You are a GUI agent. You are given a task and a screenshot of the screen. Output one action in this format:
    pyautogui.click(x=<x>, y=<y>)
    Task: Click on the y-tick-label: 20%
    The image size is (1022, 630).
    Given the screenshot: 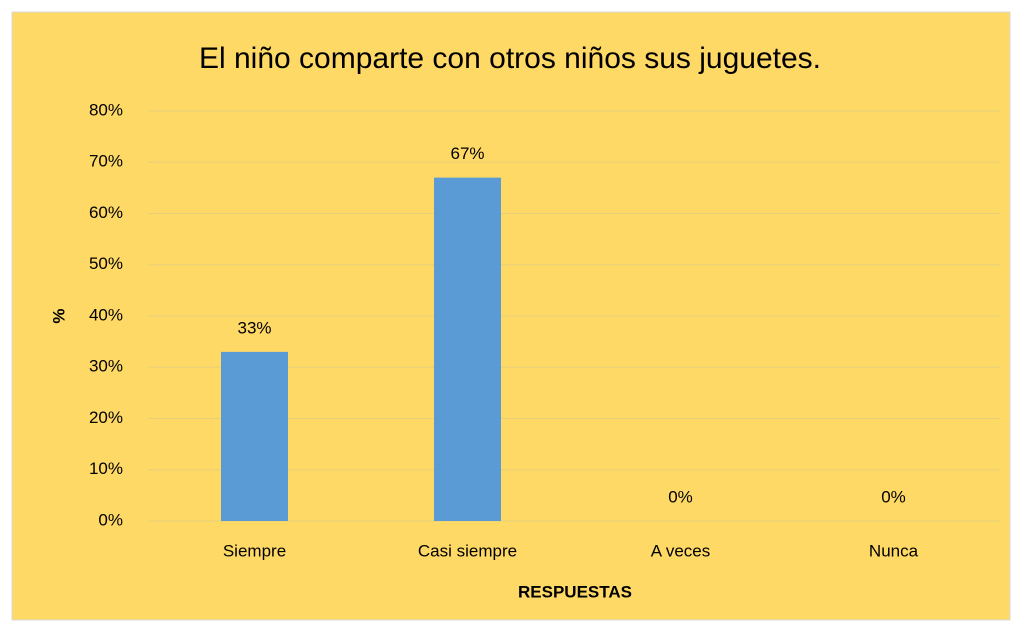 What is the action you would take?
    pyautogui.click(x=106, y=417)
    